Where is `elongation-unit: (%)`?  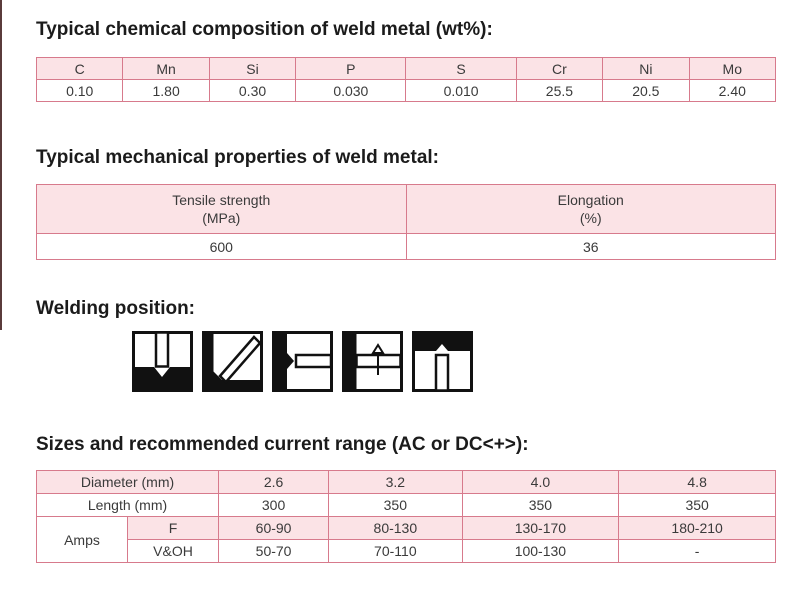 elongation-unit: (%) is located at coordinates (590, 218).